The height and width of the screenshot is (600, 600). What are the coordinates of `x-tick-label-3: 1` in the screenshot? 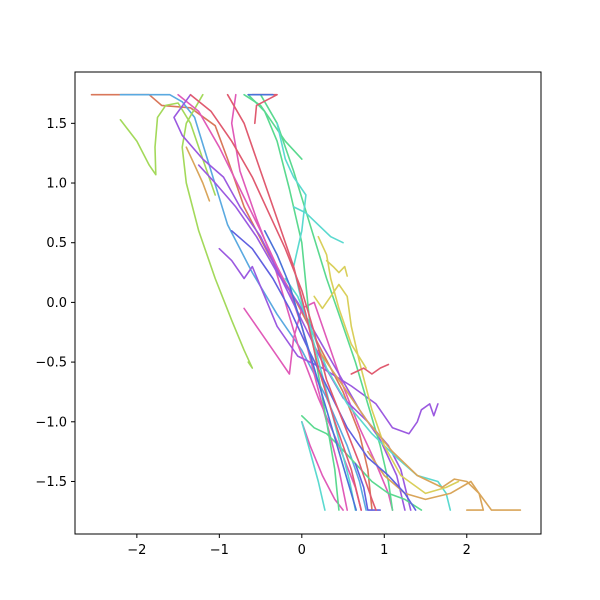 It's located at (384, 550).